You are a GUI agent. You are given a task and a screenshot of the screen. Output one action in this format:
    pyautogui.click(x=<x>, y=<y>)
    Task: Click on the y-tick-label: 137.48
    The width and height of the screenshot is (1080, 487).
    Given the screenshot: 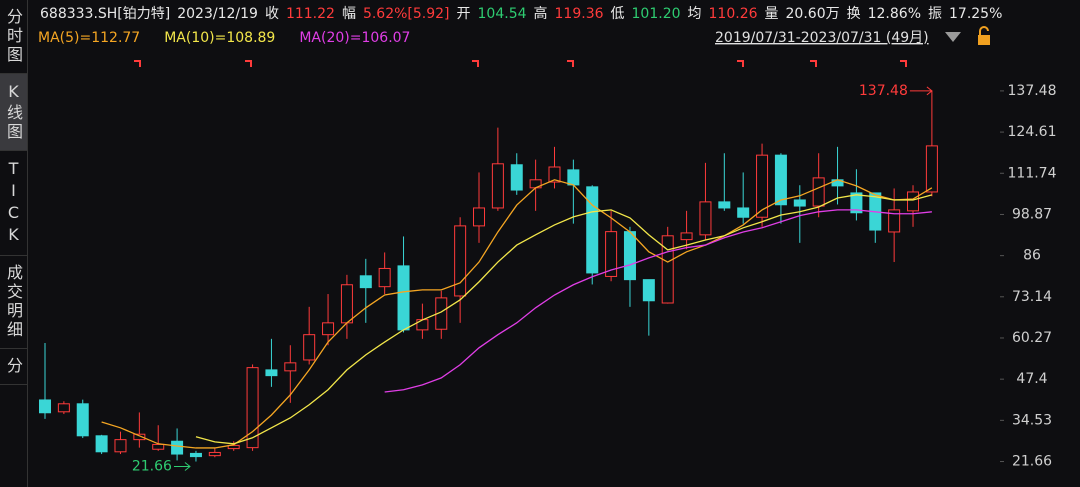 What is the action you would take?
    pyautogui.click(x=1032, y=91)
    